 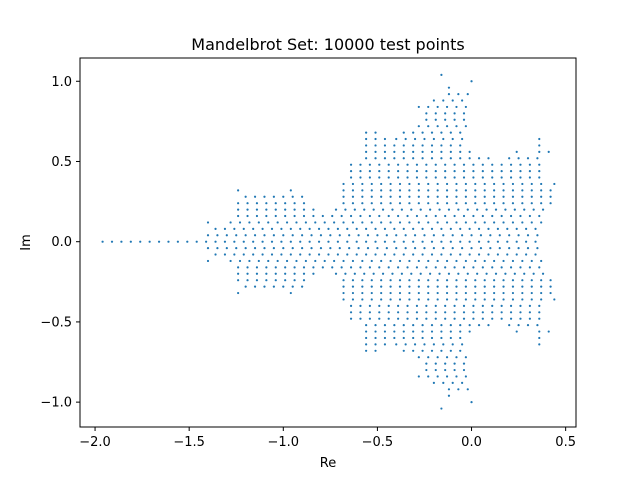 What do you see at coordinates (378, 442) in the screenshot?
I see `x-tick-label: −0.5` at bounding box center [378, 442].